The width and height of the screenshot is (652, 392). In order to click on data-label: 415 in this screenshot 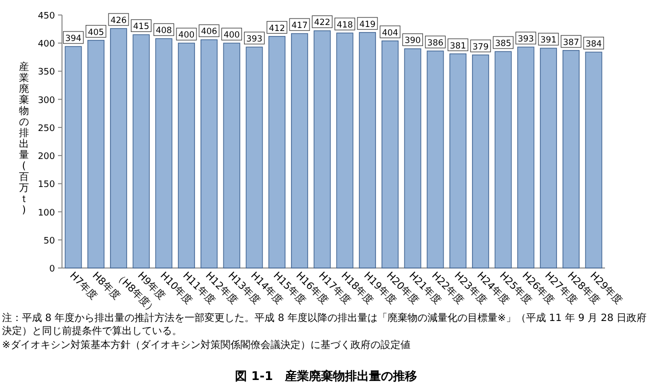, I will do `click(141, 27)`.